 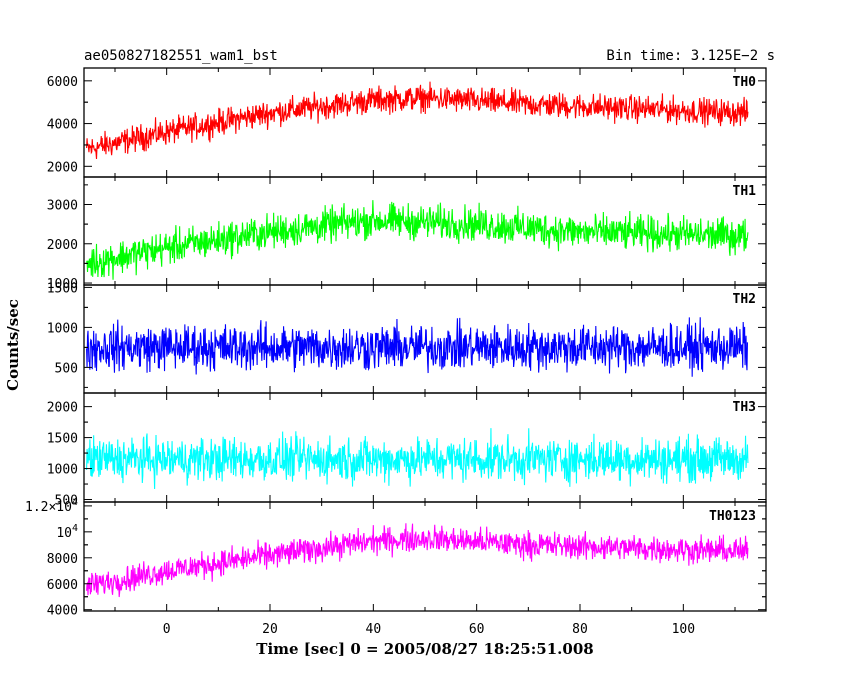 What do you see at coordinates (690, 56) in the screenshot?
I see `bin-time-label: Bin time: 3.125E−2 s` at bounding box center [690, 56].